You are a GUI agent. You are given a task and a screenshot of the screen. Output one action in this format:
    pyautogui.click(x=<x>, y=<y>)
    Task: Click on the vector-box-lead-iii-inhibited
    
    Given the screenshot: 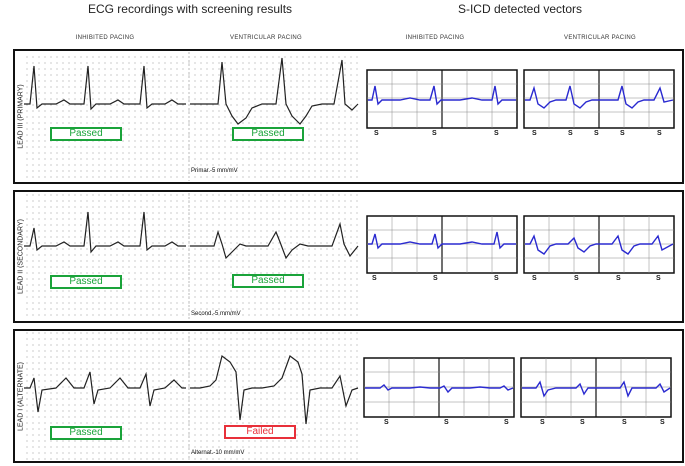 What is the action you would take?
    pyautogui.click(x=442, y=99)
    